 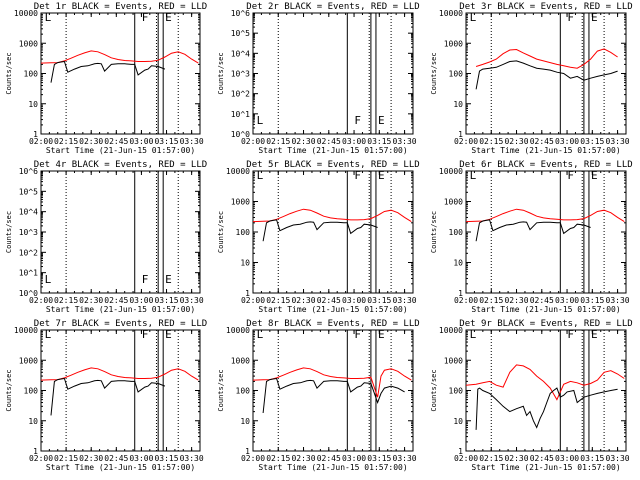 I want to click on chart-title: Det 3r BLACK = Events, RED = LLD, so click(x=545, y=7).